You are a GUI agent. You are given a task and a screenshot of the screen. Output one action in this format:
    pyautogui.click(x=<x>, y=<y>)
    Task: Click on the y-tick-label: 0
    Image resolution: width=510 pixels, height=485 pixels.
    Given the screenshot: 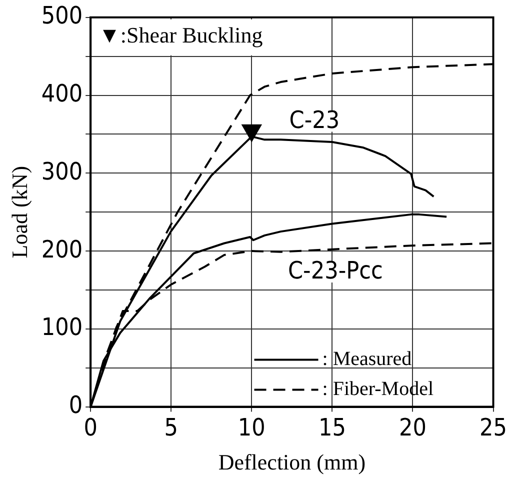 What is the action you would take?
    pyautogui.click(x=75, y=405)
    